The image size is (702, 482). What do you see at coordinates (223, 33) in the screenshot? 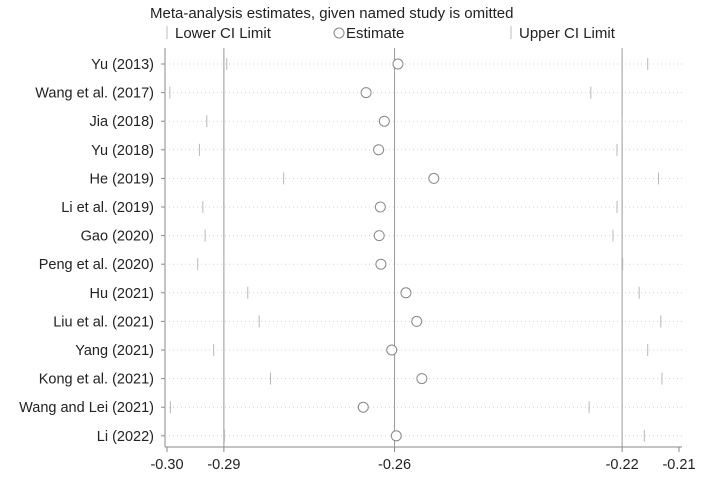
I see `legend-lower-ci-label: Lower CI Limit` at bounding box center [223, 33].